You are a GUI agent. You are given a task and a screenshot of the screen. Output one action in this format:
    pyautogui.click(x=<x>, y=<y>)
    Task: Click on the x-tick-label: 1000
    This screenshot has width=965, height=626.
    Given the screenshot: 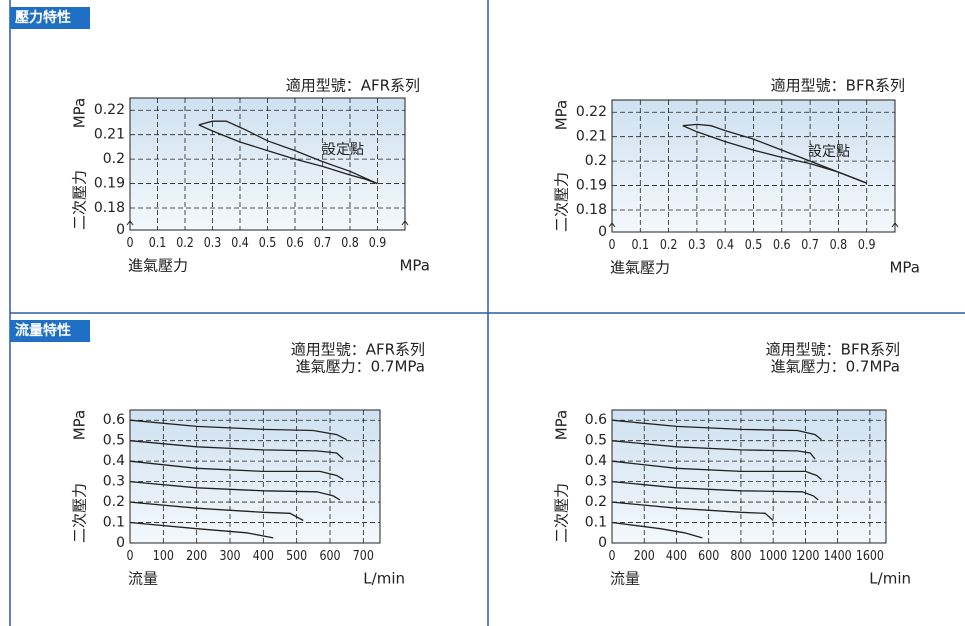 What is the action you would take?
    pyautogui.click(x=773, y=555)
    